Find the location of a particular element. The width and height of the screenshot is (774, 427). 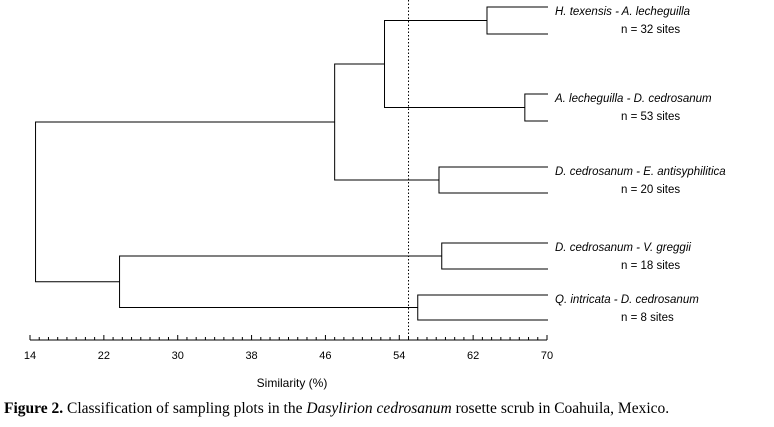

x-tick-label: 70 is located at coordinates (547, 356).